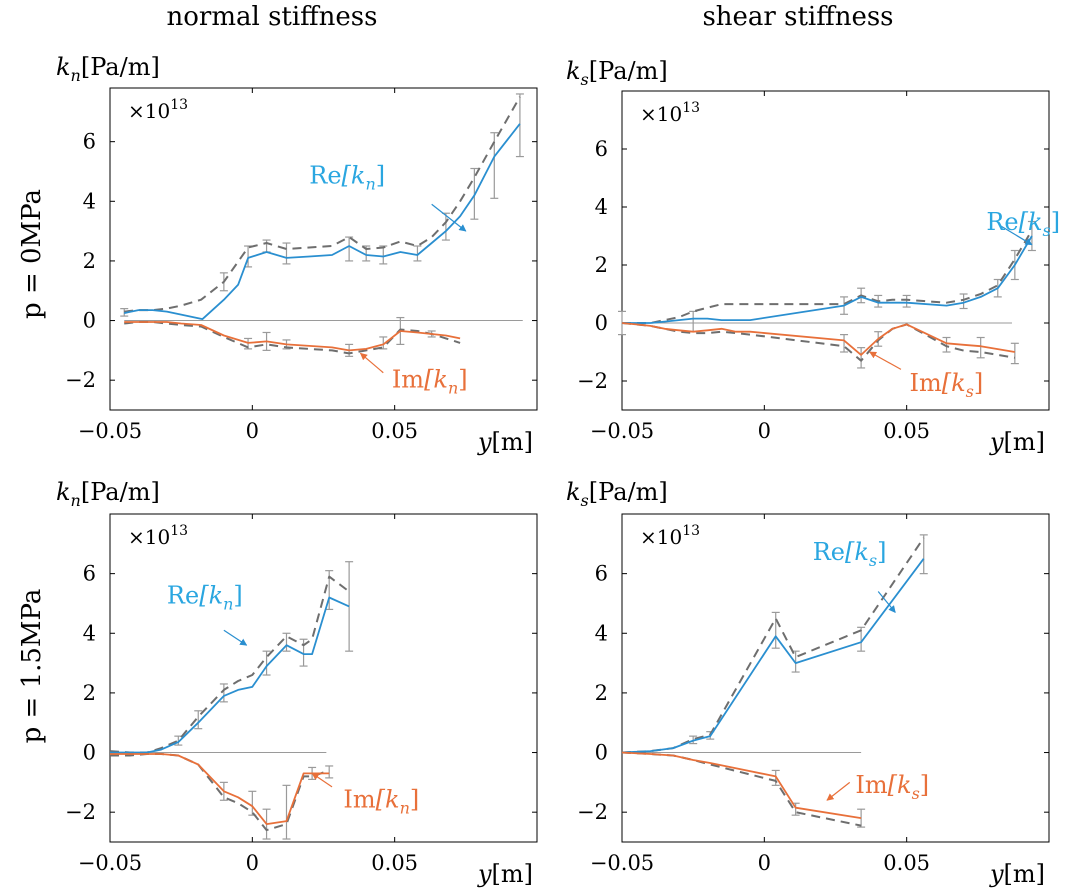 The height and width of the screenshot is (888, 1065). Describe the element at coordinates (89, 321) in the screenshot. I see `y-tick-label: 0` at that location.